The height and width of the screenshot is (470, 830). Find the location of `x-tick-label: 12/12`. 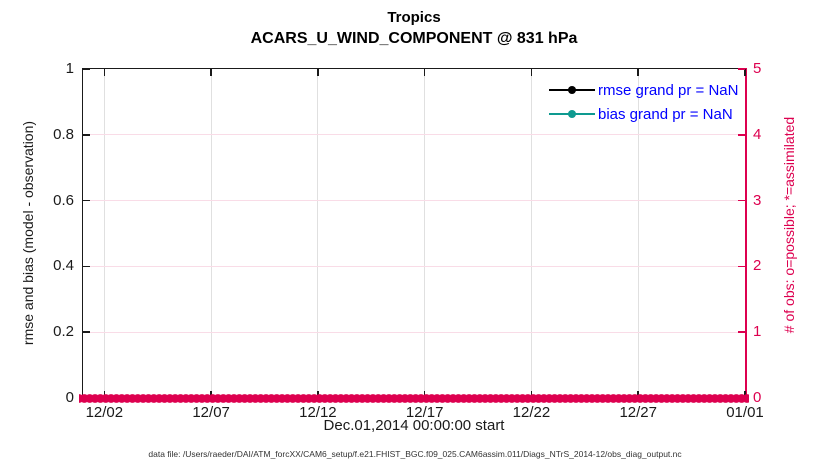

x-tick-label: 12/12 is located at coordinates (318, 412).